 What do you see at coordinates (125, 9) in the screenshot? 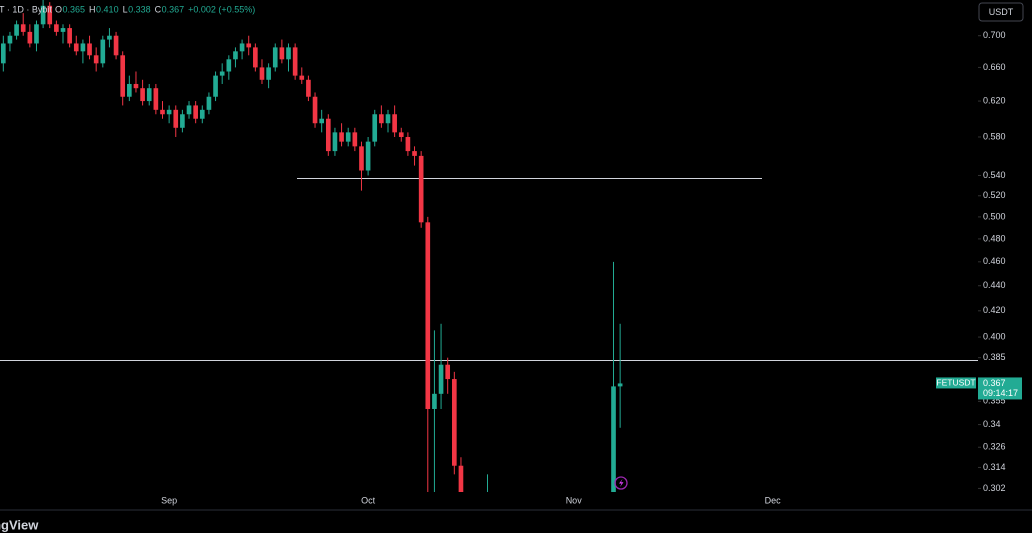
I see `ohlc-letter: L` at bounding box center [125, 9].